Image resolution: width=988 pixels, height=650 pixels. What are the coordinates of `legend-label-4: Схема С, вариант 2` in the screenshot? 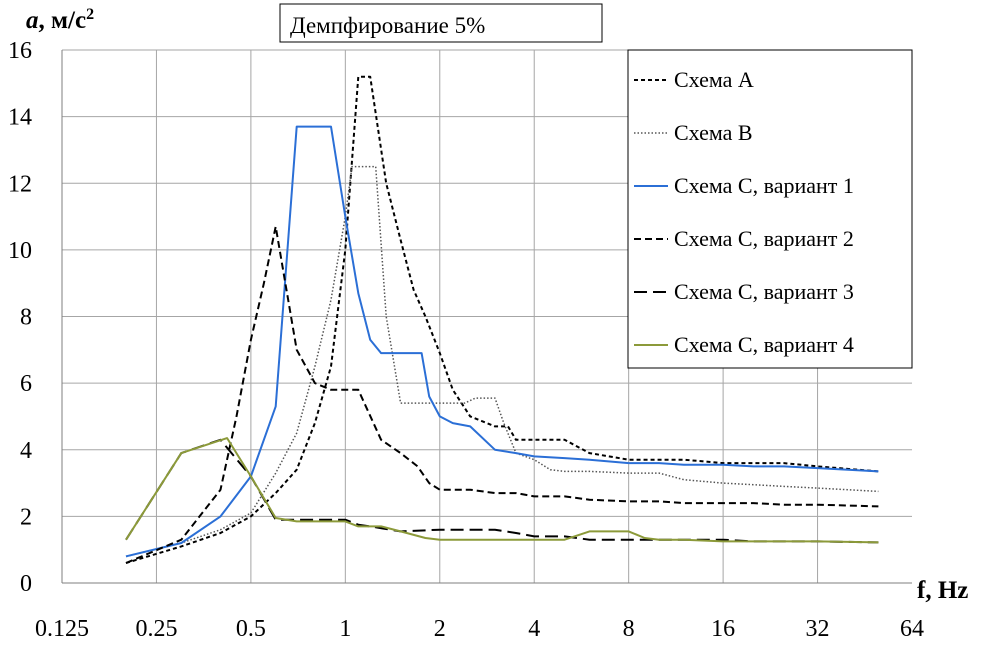 It's located at (764, 238).